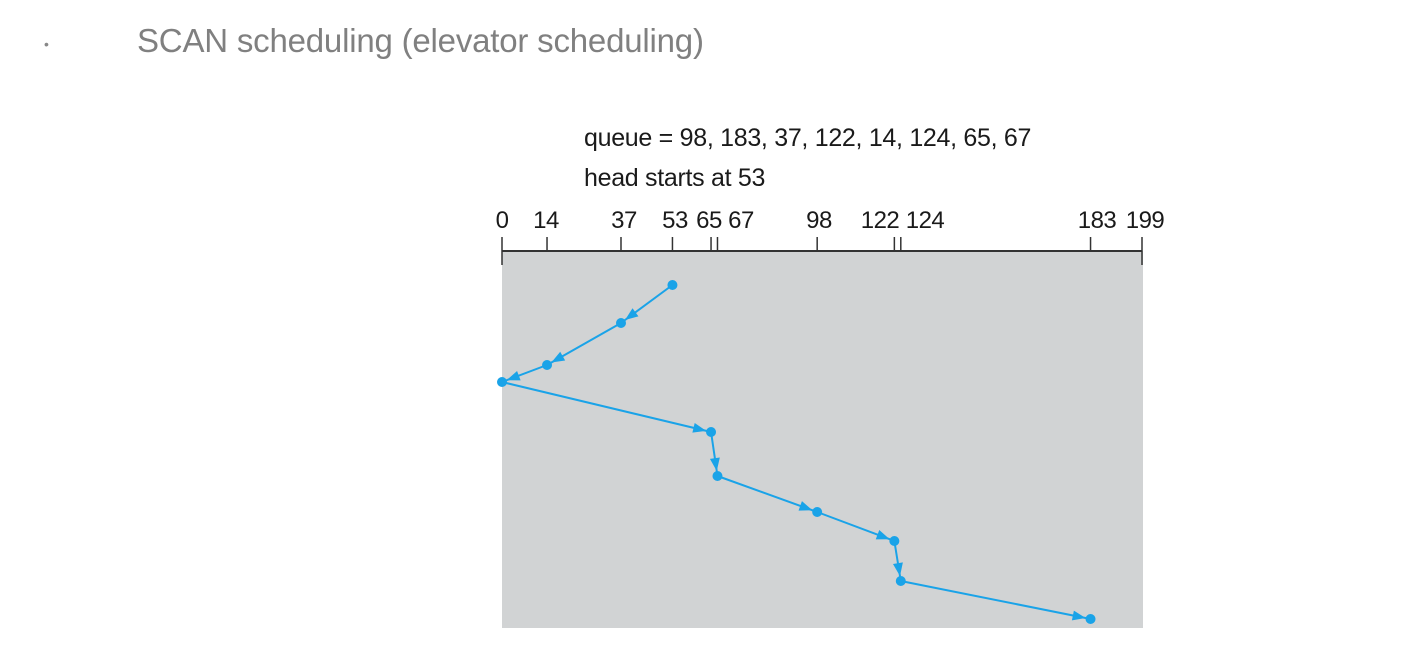 This screenshot has height=651, width=1410. I want to click on head-start-label: head starts at 53, so click(675, 178).